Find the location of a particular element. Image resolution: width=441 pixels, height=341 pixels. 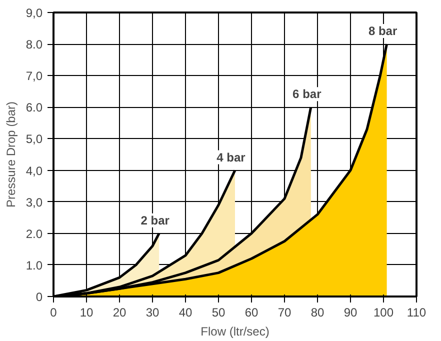

x-tick-label: 80 is located at coordinates (317, 313).